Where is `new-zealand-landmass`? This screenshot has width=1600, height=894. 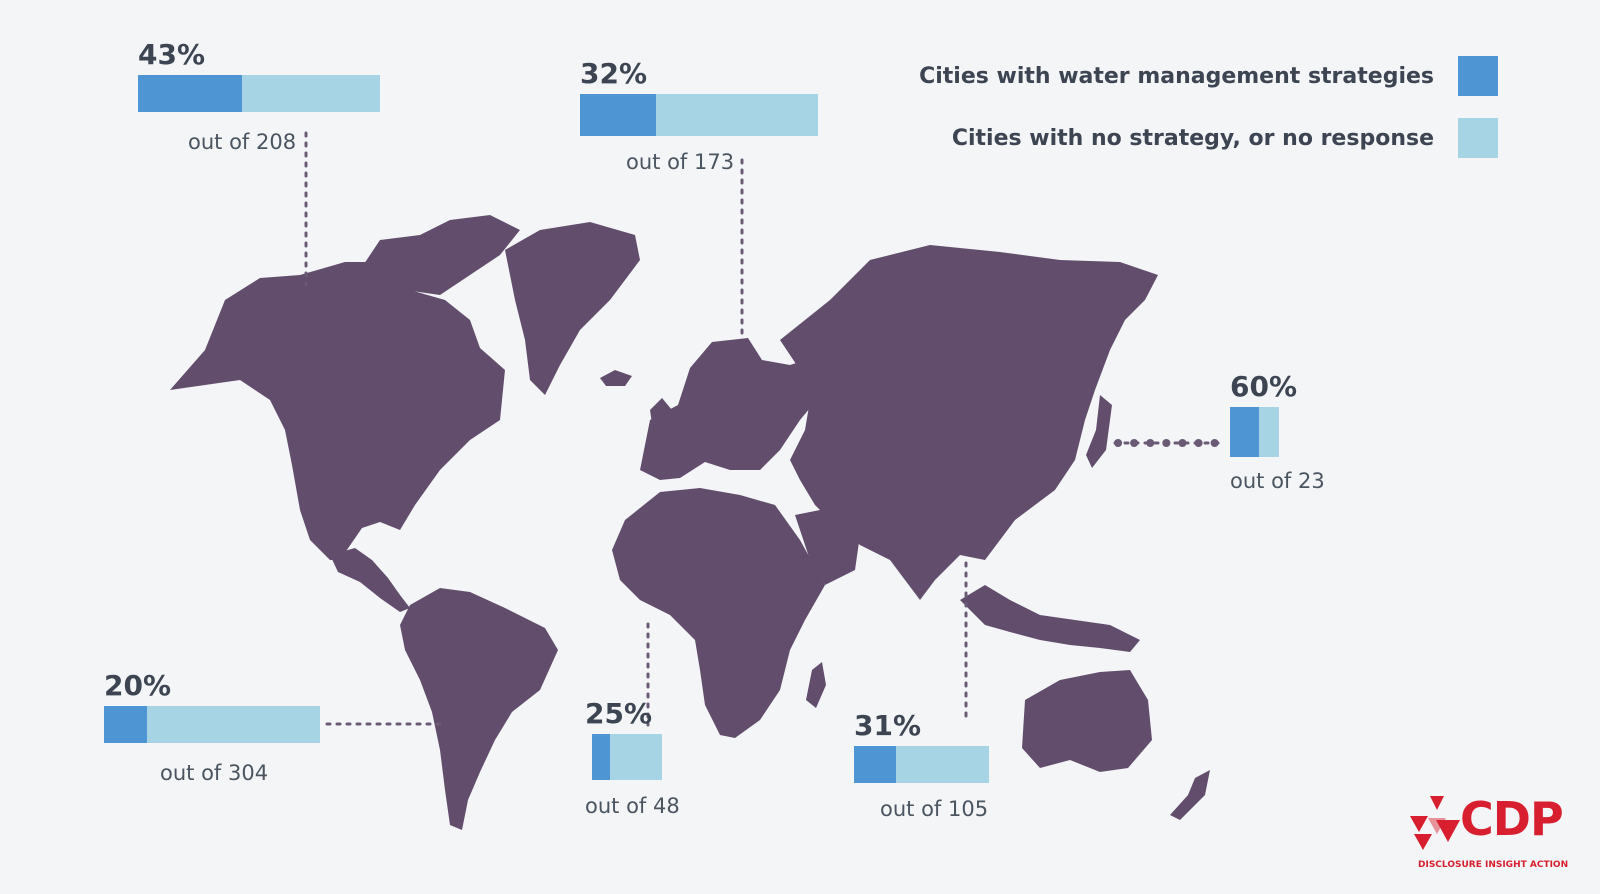 new-zealand-landmass is located at coordinates (1190, 795).